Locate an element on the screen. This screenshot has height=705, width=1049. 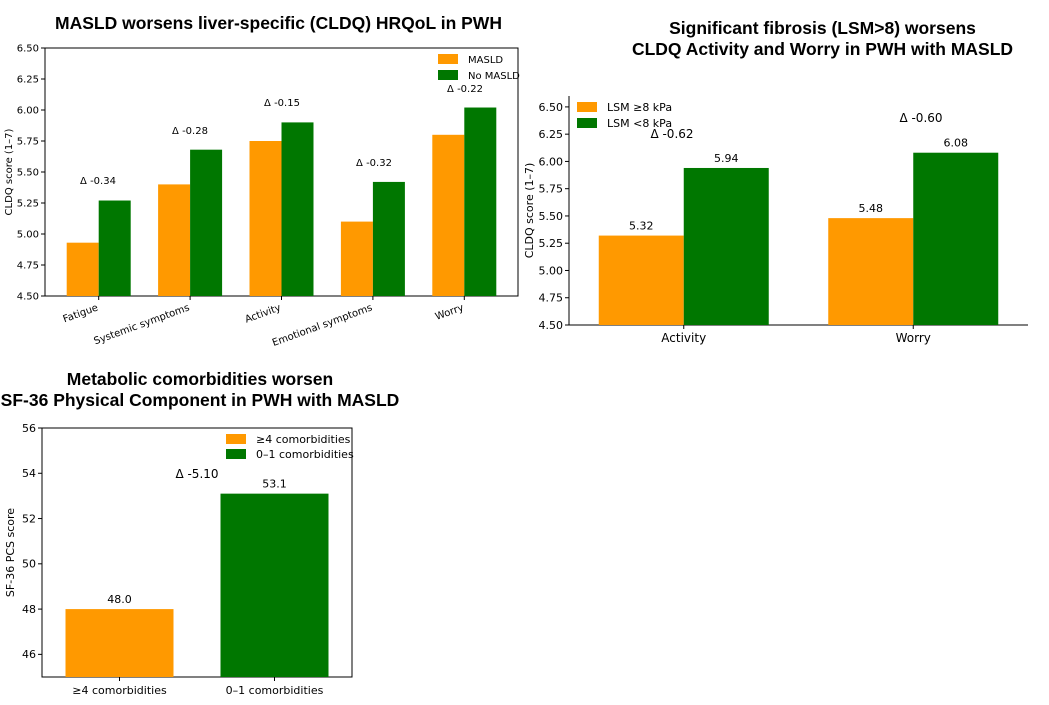
bar--4-comorbidities is located at coordinates (119, 643).